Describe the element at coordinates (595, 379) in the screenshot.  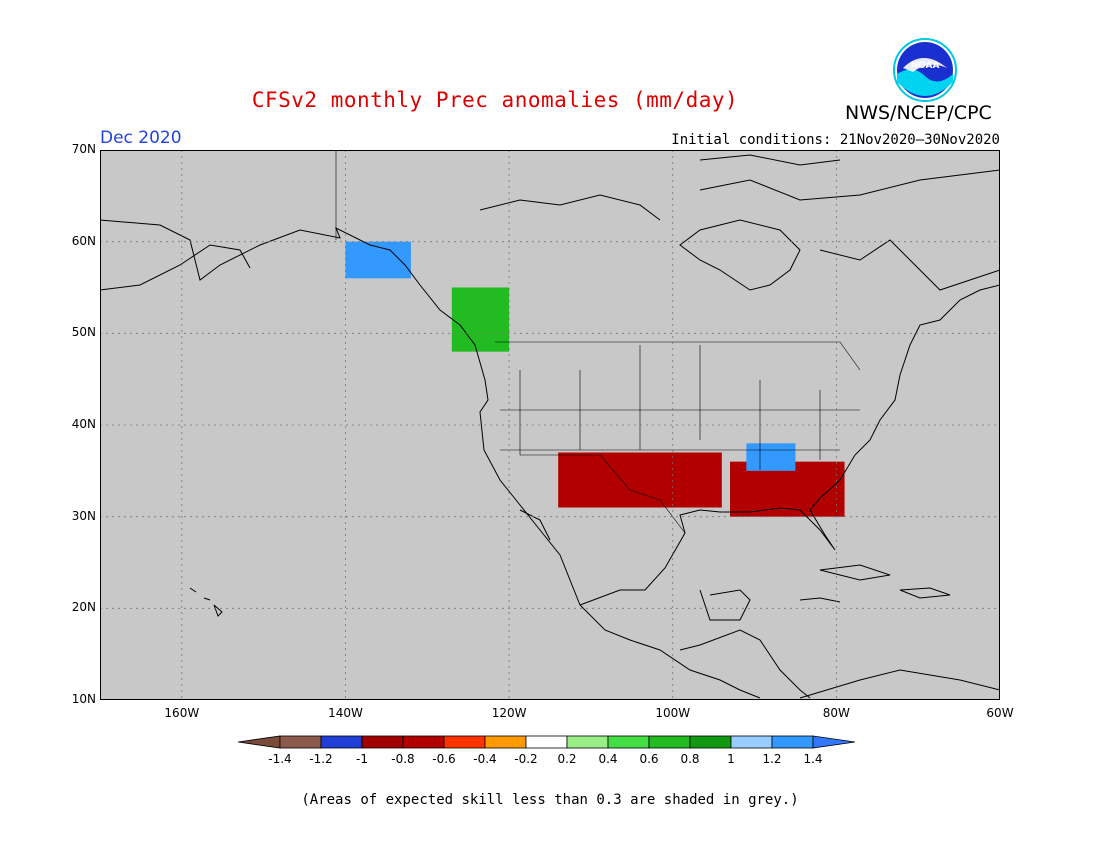
I see `anomaly-cells` at that location.